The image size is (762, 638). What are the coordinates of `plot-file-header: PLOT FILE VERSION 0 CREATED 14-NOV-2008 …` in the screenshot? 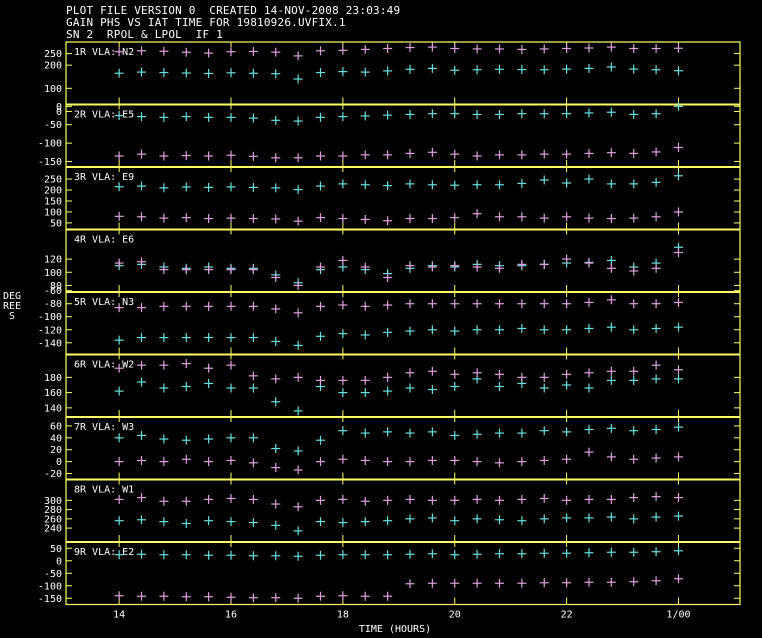 It's located at (233, 10).